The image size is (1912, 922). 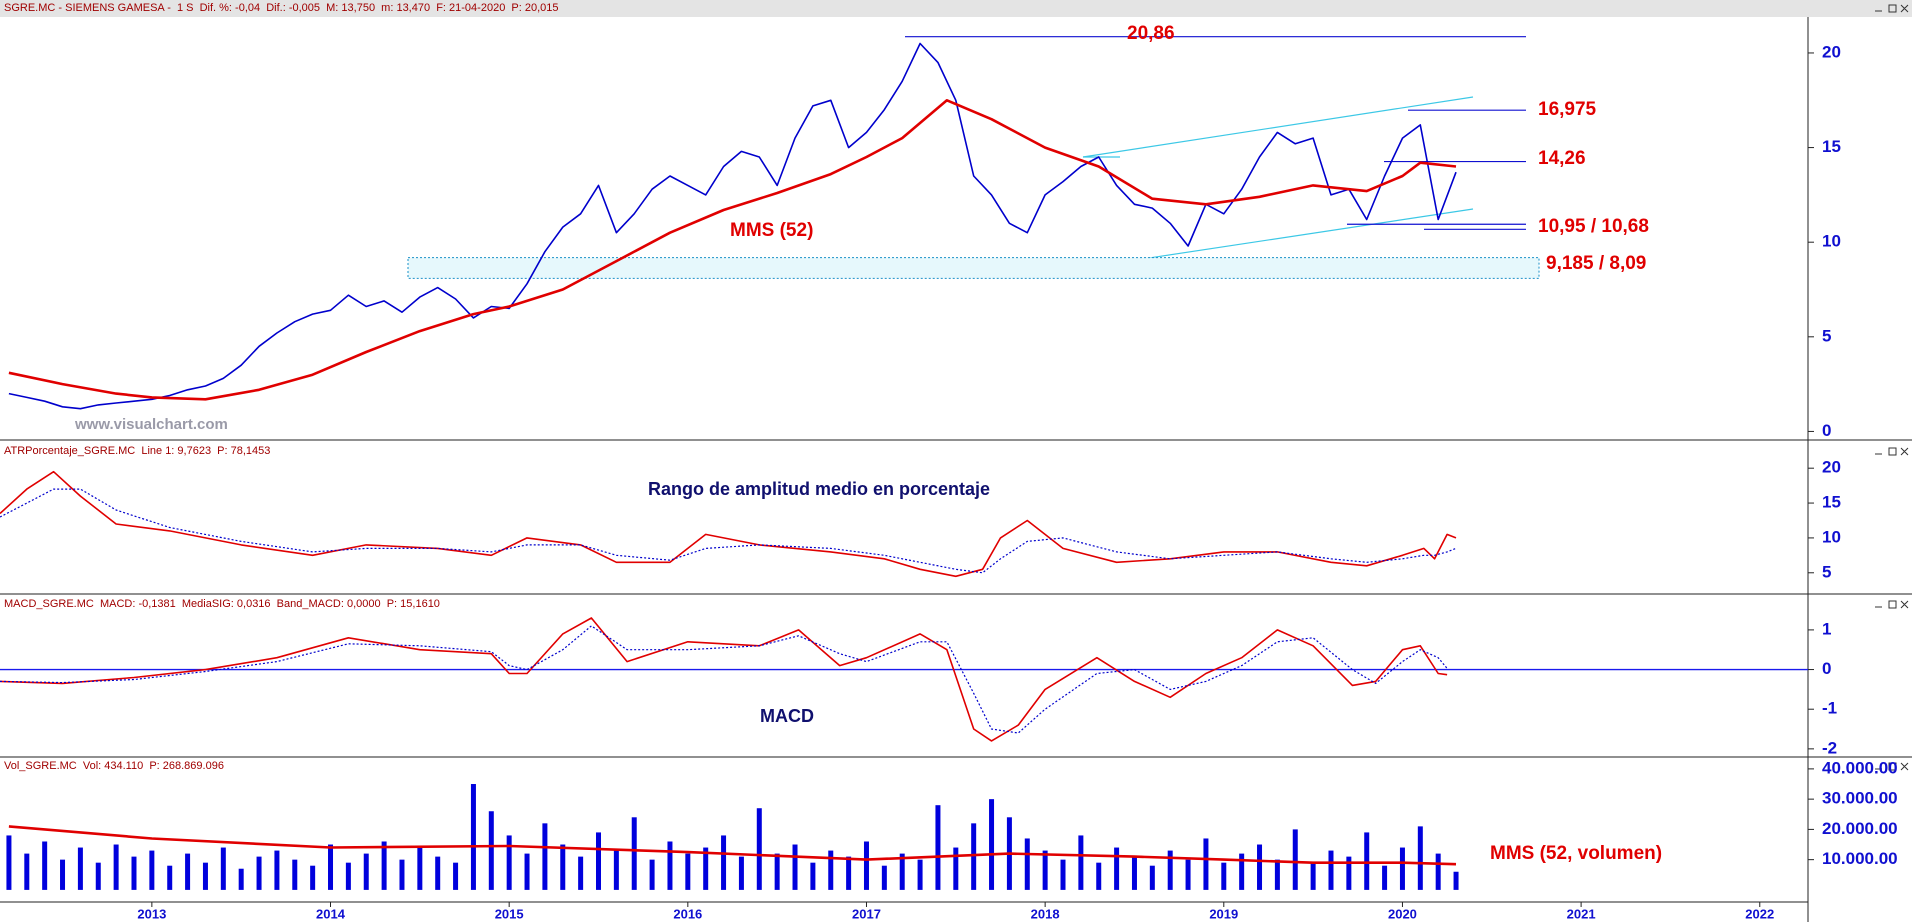 What do you see at coordinates (331, 913) in the screenshot?
I see `x-tick-label: 2014` at bounding box center [331, 913].